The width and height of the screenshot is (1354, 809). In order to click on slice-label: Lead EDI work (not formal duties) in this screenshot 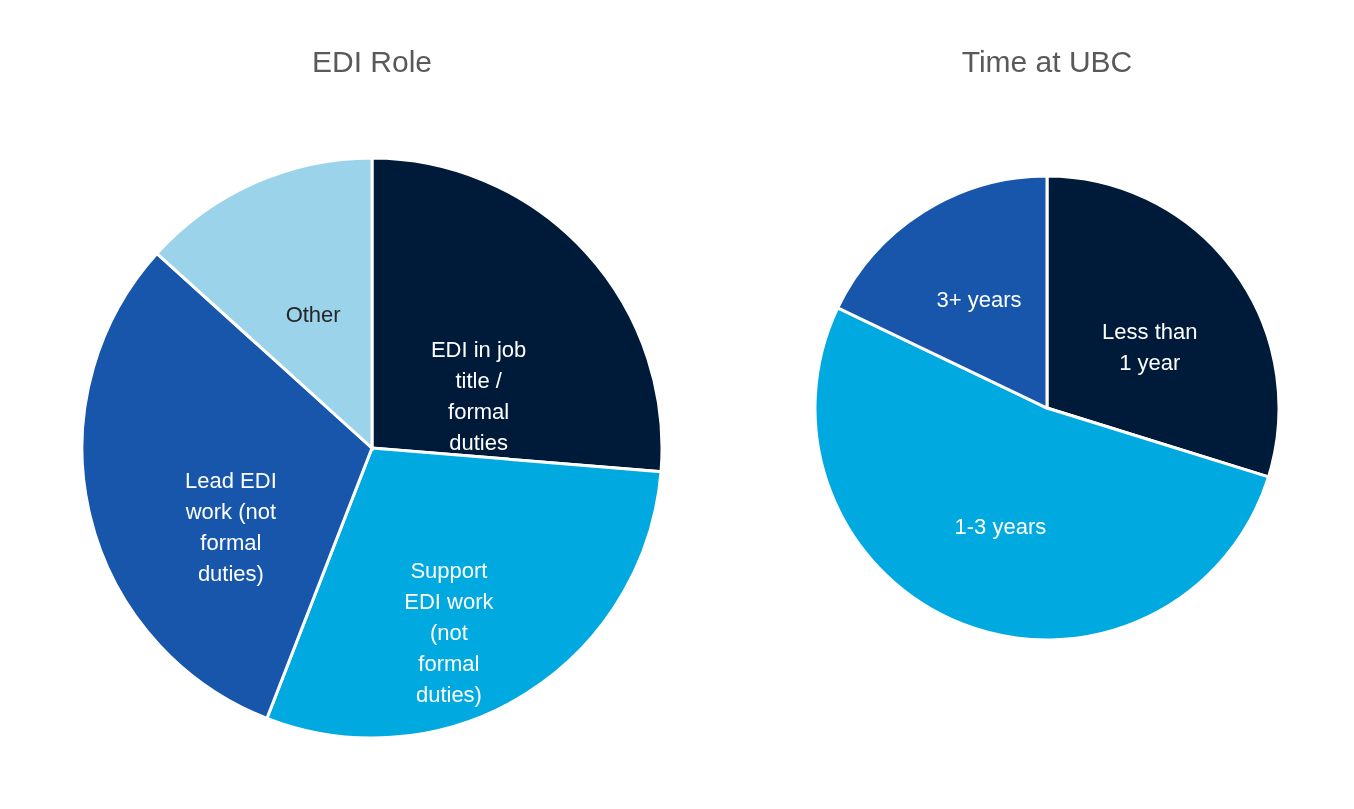, I will do `click(230, 527)`.